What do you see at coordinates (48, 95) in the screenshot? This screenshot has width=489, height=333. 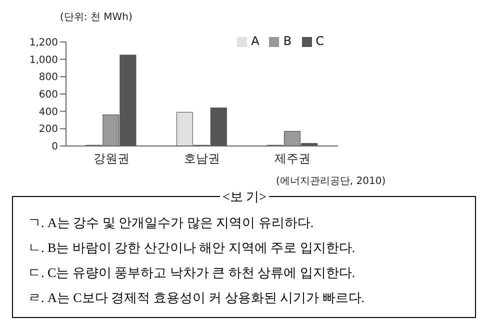 I see `y-tick-label: 600` at bounding box center [48, 95].